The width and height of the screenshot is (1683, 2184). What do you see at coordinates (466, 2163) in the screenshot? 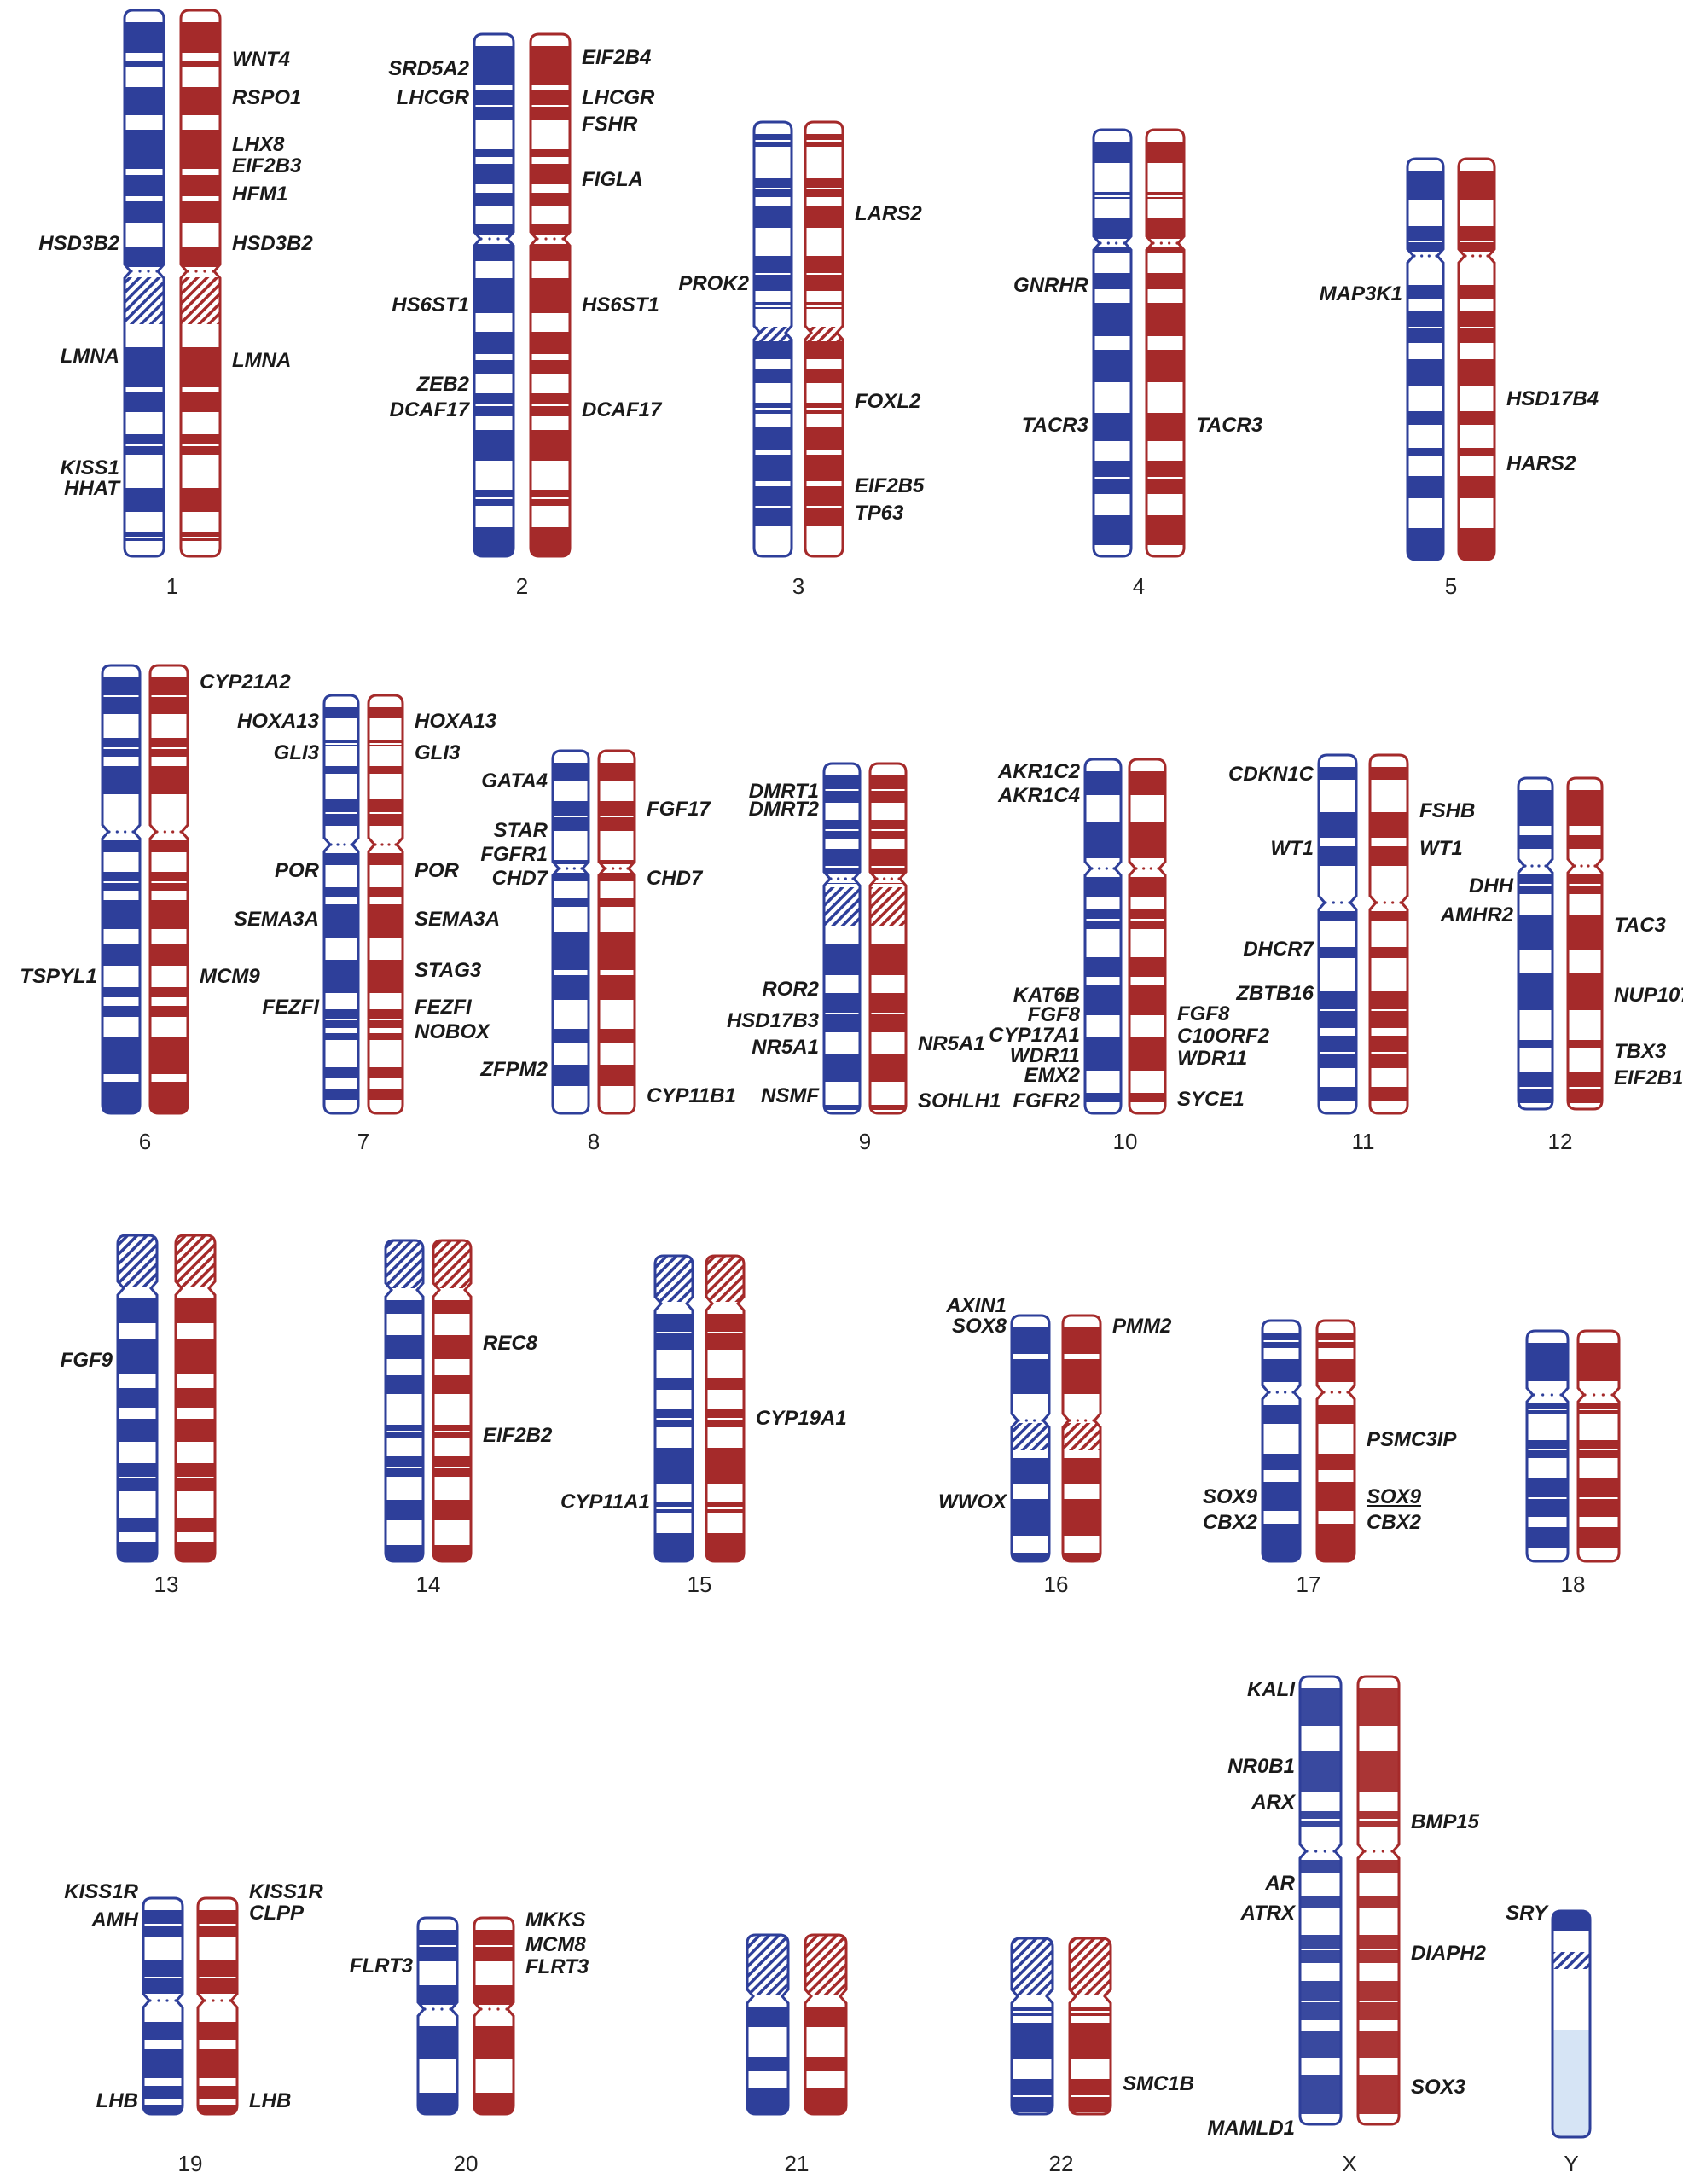
I see `chromosome-label-20: 20` at bounding box center [466, 2163].